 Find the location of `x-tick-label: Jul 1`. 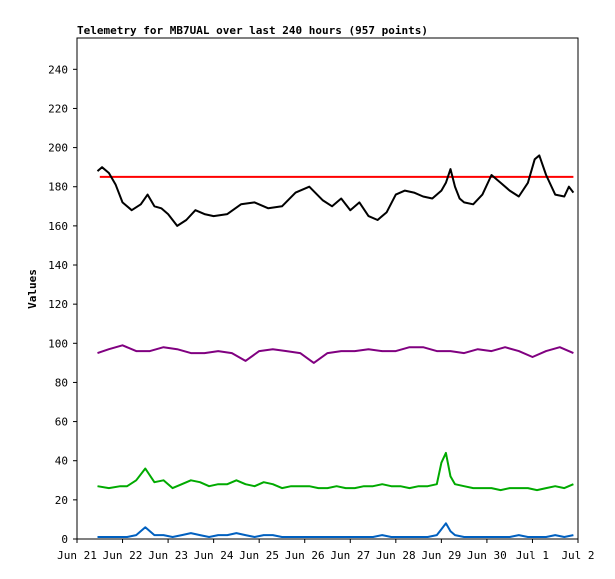

x-tick-label: Jul 1 is located at coordinates (532, 555).